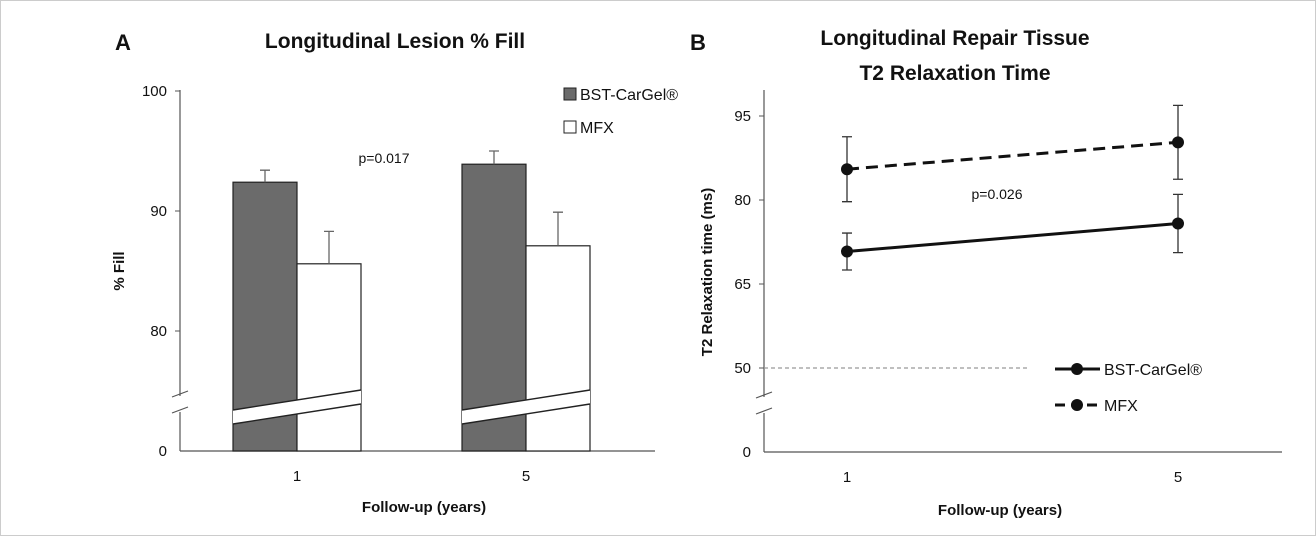 The image size is (1316, 541). Describe the element at coordinates (954, 73) in the screenshot. I see `panel-b-title-line-2: T2 Relaxation Time` at that location.